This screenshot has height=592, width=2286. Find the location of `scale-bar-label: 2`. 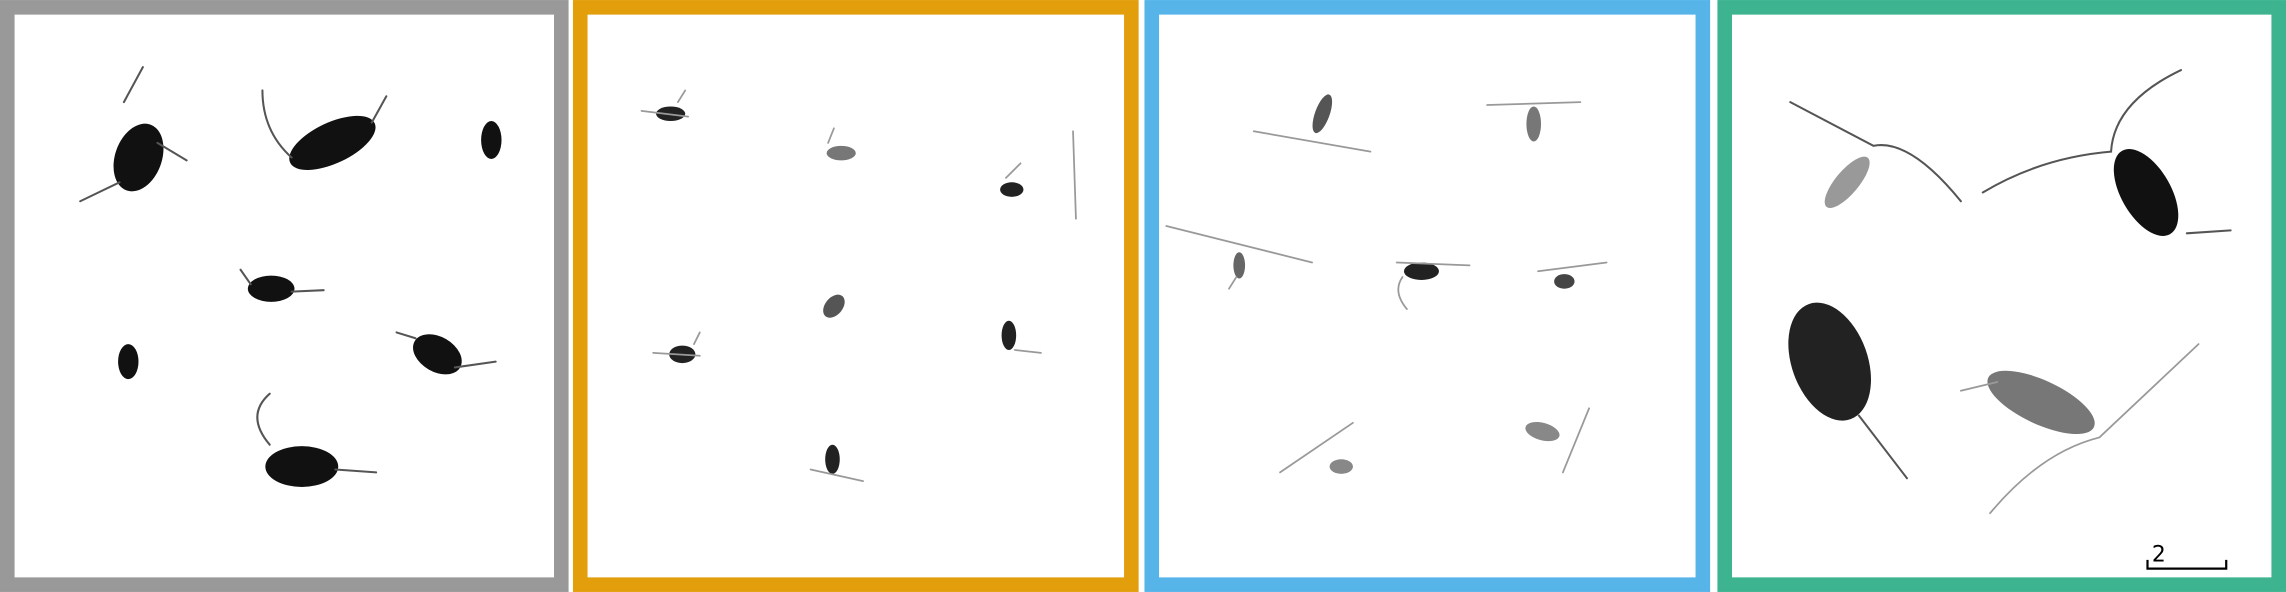

scale-bar-label: 2 is located at coordinates (2159, 554).